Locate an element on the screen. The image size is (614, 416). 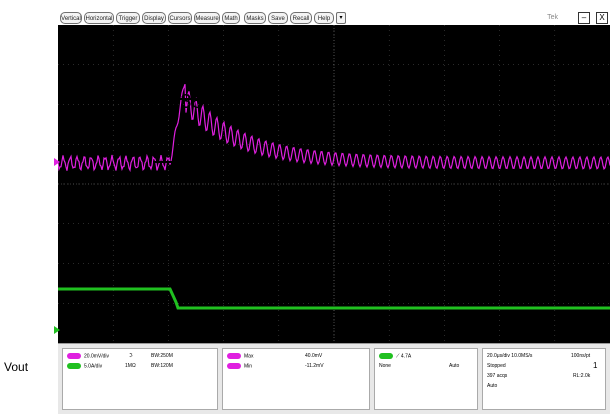
meas1-value: 40.0mV is located at coordinates (314, 356).